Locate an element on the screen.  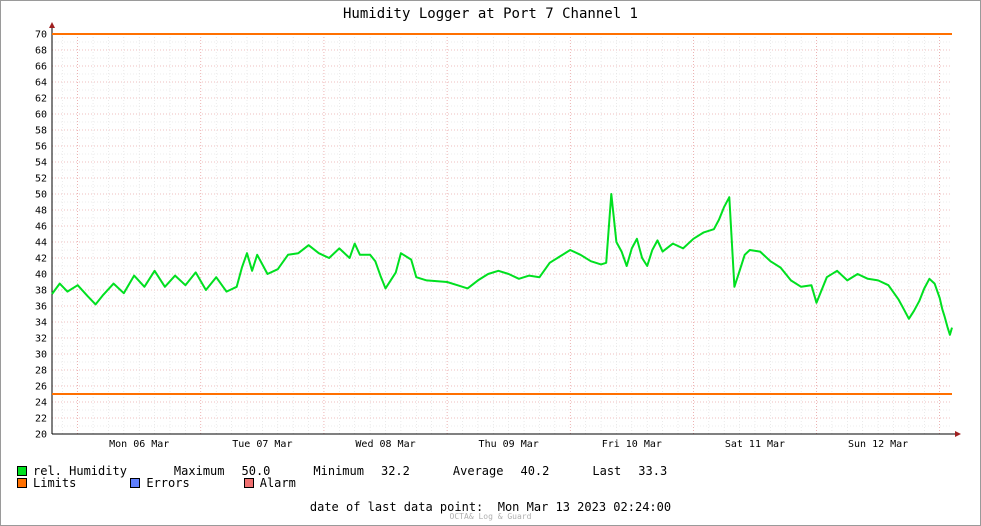
minimum-label: Minimum is located at coordinates (338, 471).